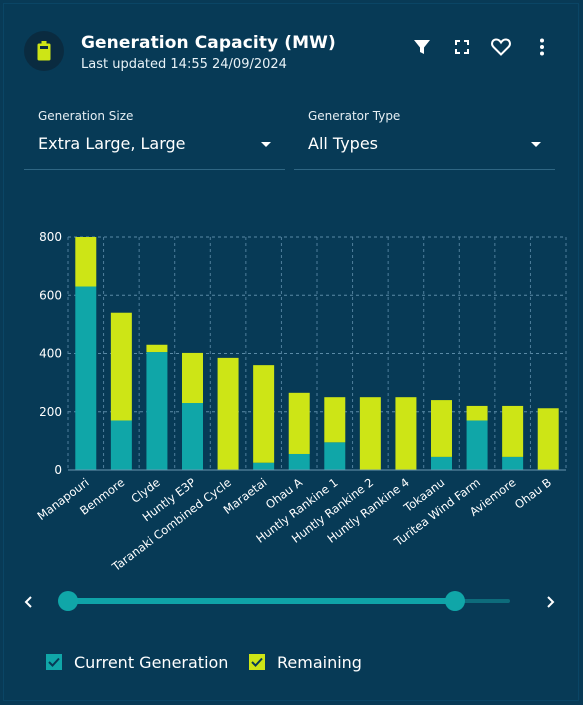 The height and width of the screenshot is (705, 583). I want to click on chart-title: Generation Capacity (MW), so click(208, 43).